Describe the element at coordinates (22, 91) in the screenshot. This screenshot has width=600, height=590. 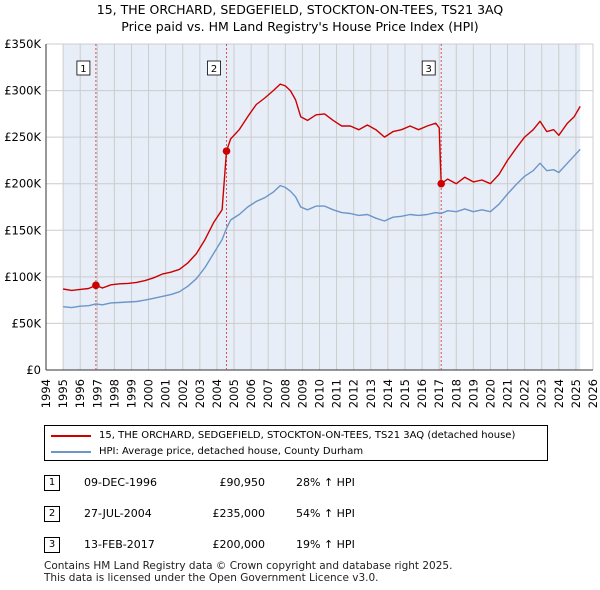
I see `y-tick-label: £300K` at that location.